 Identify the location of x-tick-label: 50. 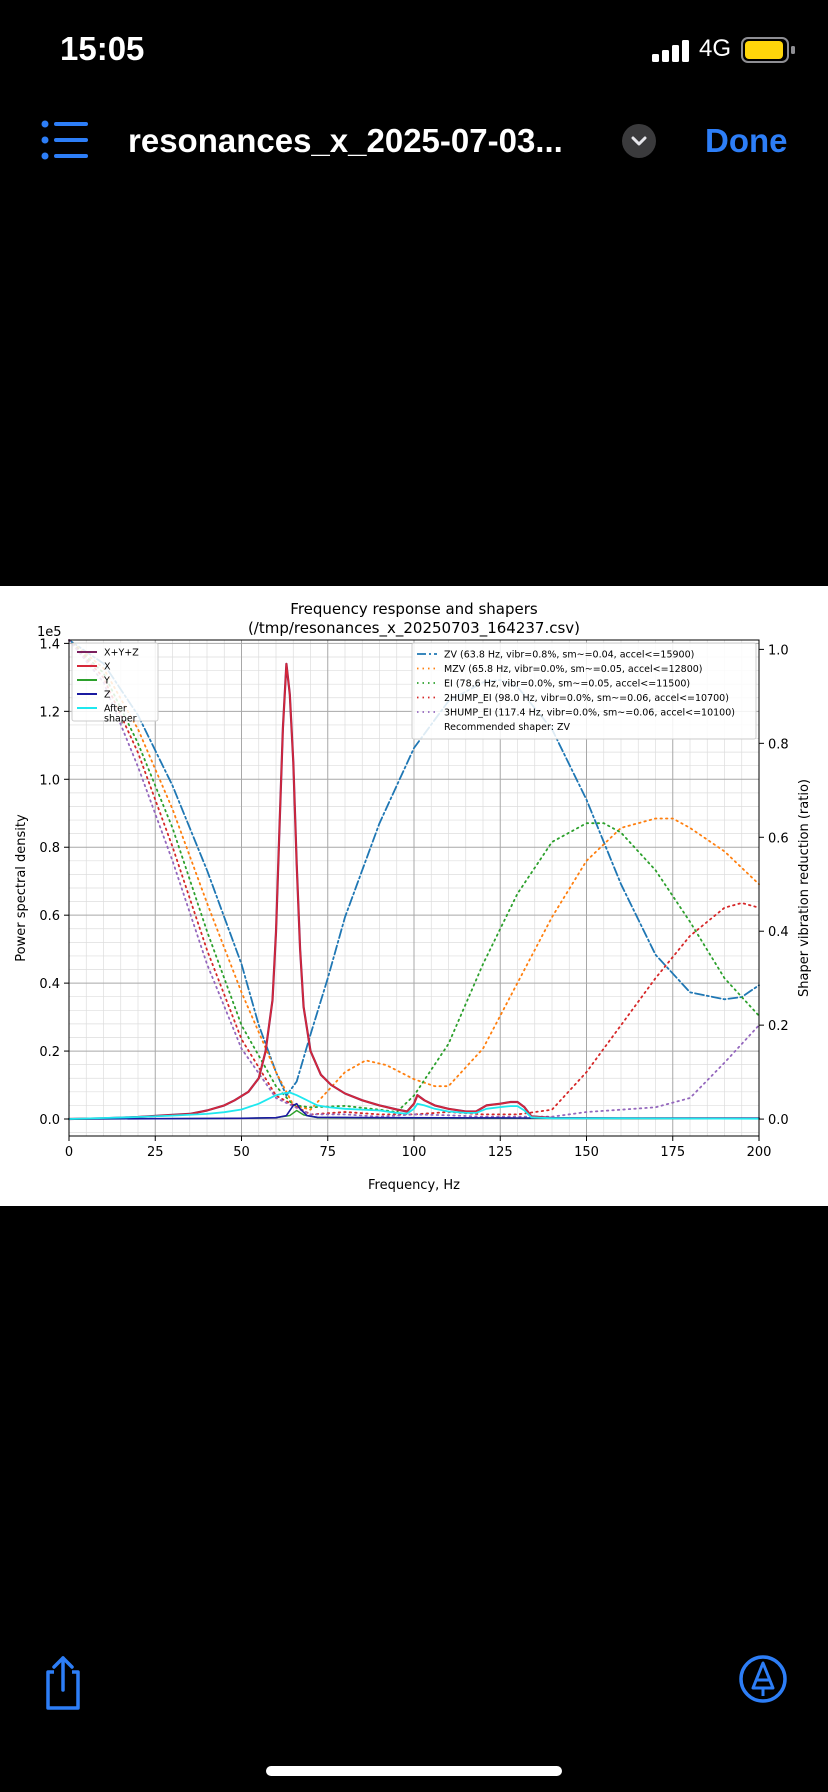
(241, 1152).